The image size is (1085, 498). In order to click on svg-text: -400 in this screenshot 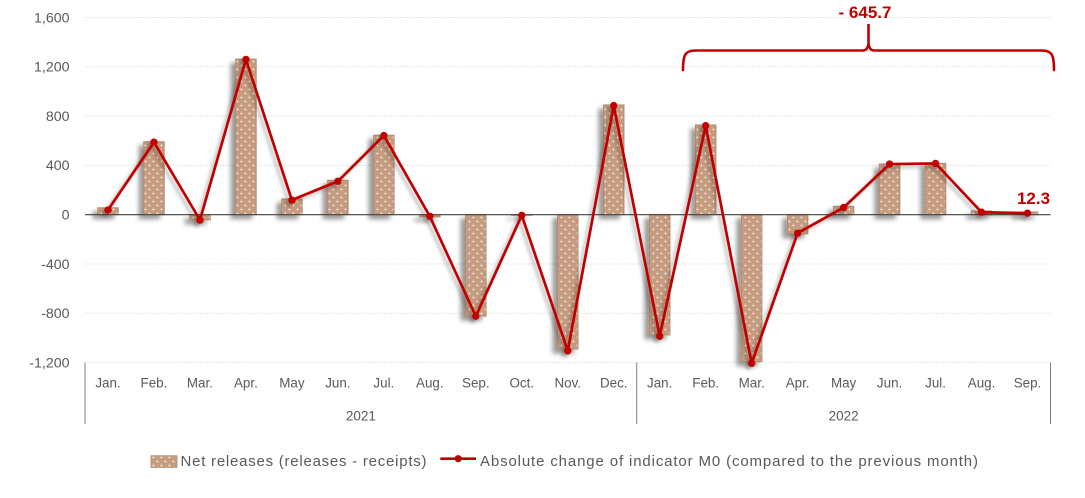, I will do `click(55, 265)`.